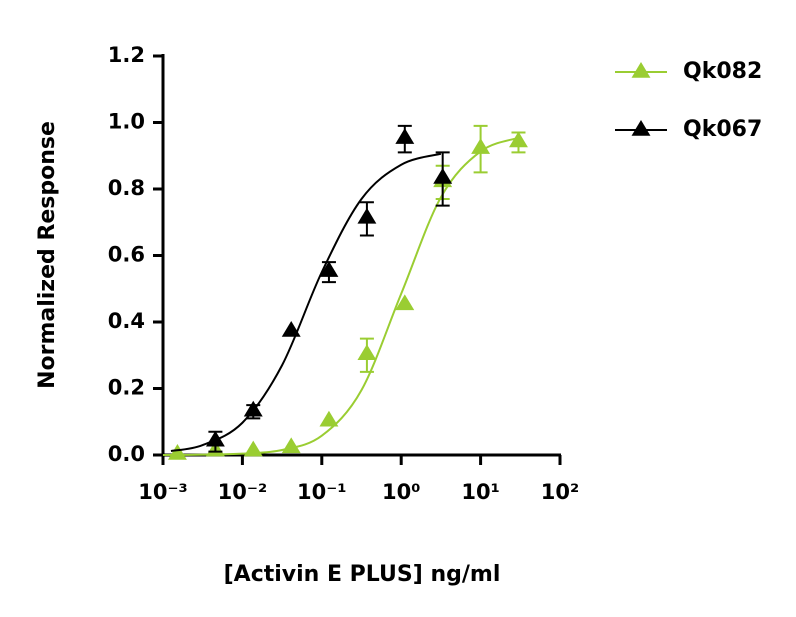 This screenshot has height=617, width=796. I want to click on y-tick-label: 0.2, so click(126, 388).